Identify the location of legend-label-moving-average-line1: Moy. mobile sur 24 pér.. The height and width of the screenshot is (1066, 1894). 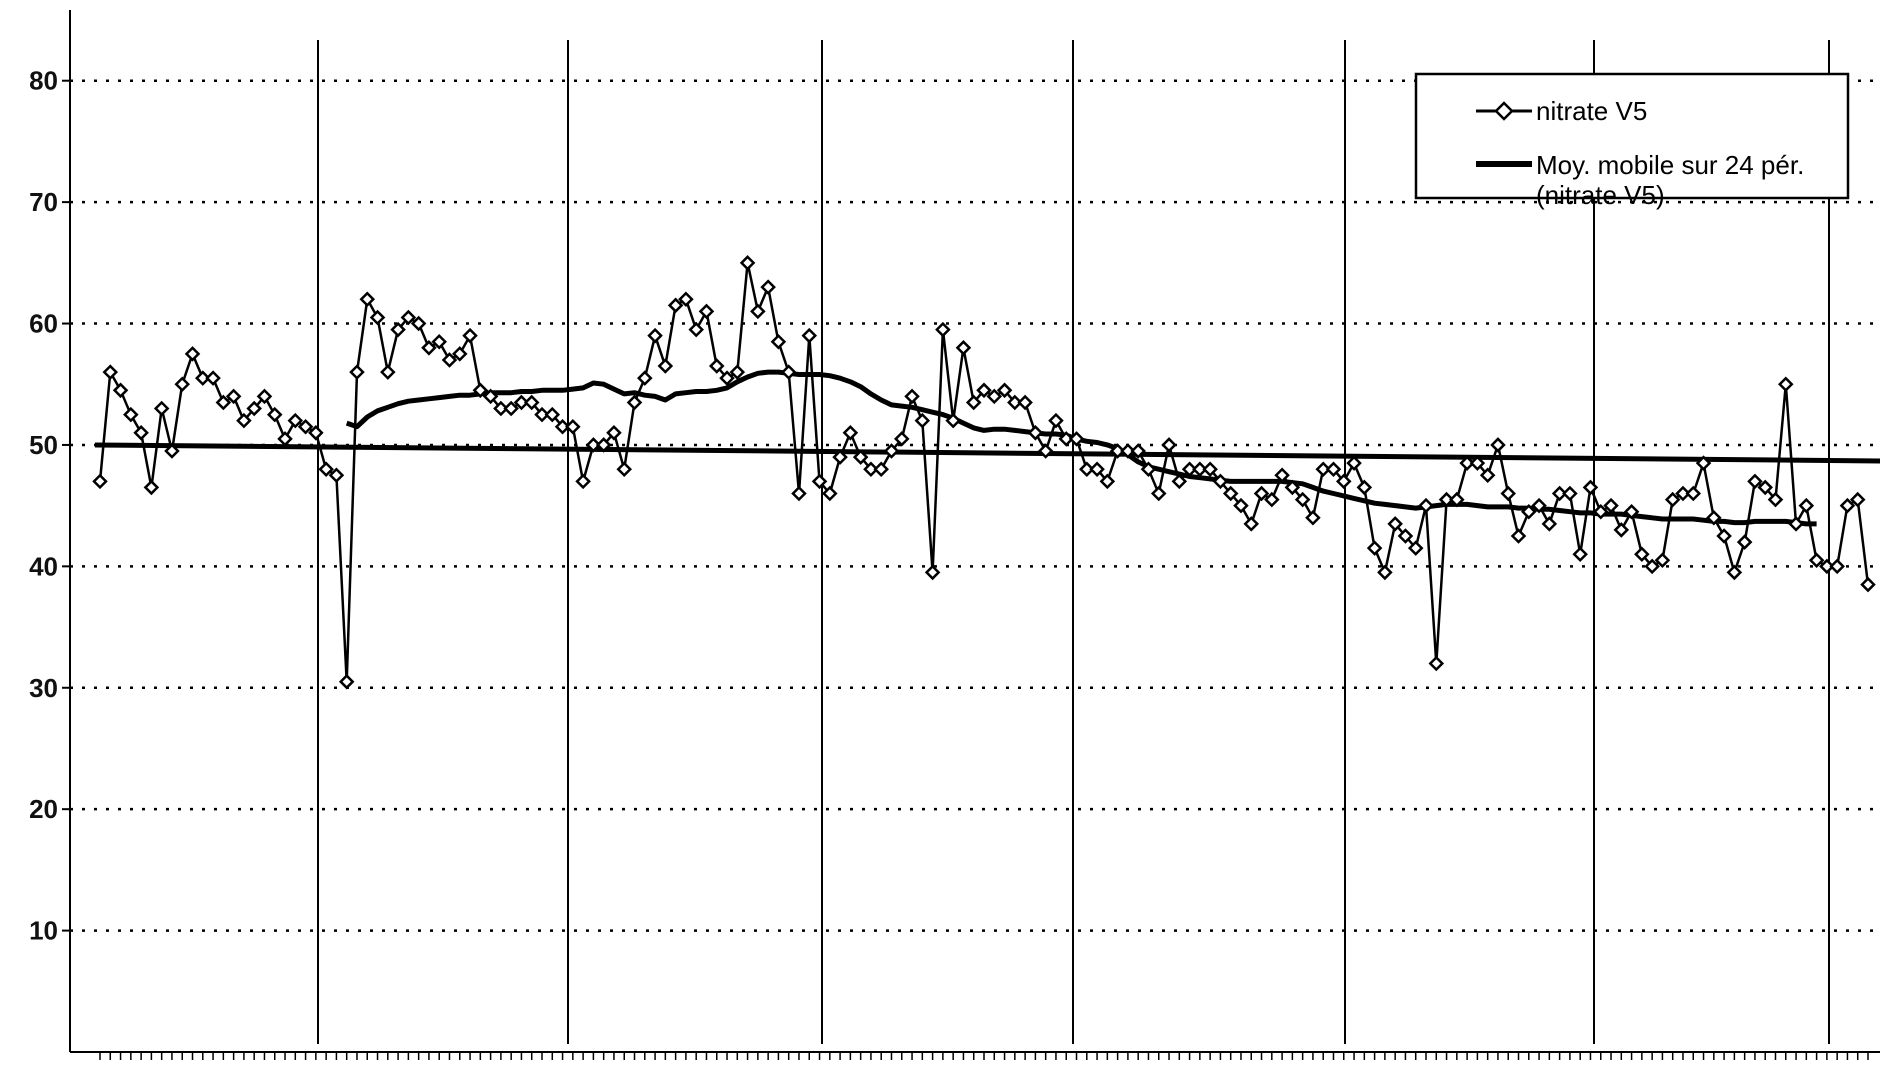
(1670, 165).